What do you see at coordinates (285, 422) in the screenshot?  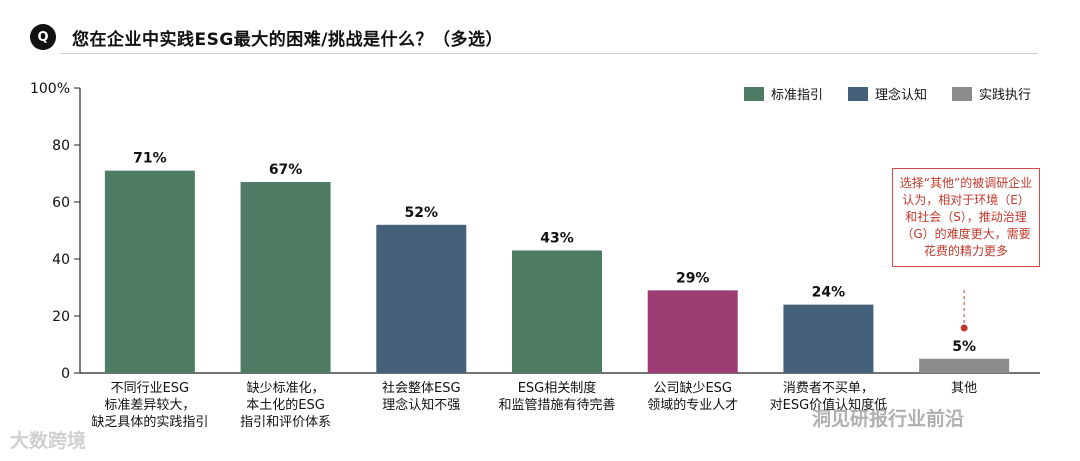 I see `category-label: 指引和评价体系` at bounding box center [285, 422].